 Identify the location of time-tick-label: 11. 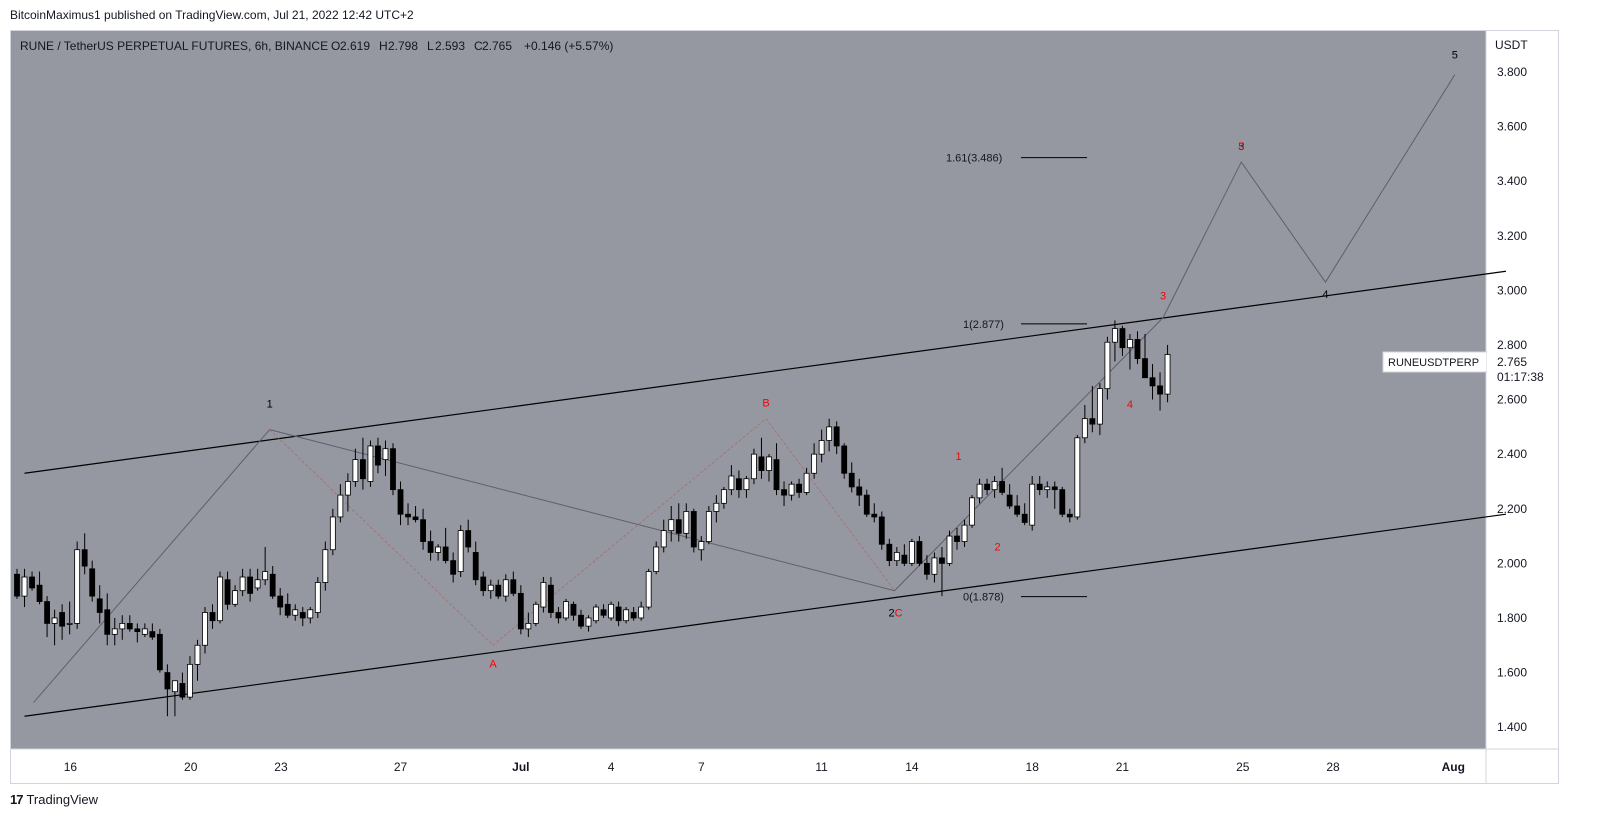
(821, 767).